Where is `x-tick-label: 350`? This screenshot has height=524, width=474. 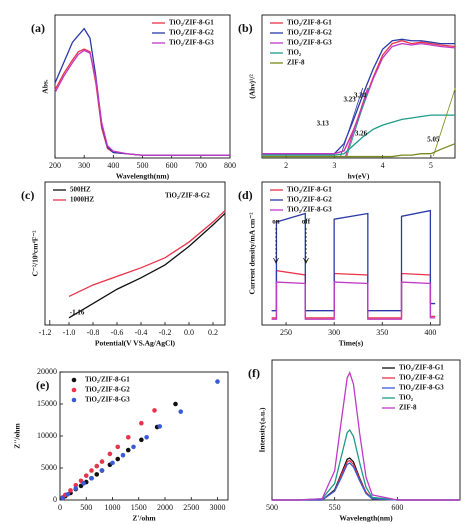 x-tick-label: 350 is located at coordinates (382, 332).